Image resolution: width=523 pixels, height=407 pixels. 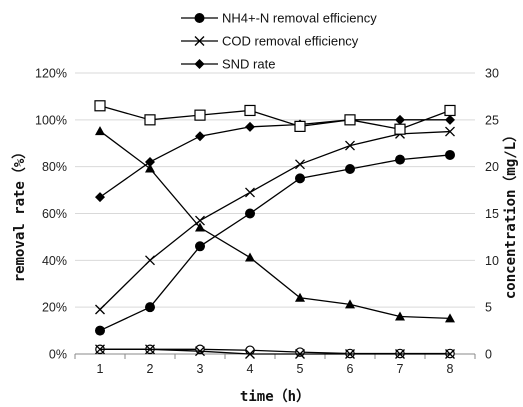 I want to click on legend-item: NH4+-N removal efficiency, so click(x=279, y=18).